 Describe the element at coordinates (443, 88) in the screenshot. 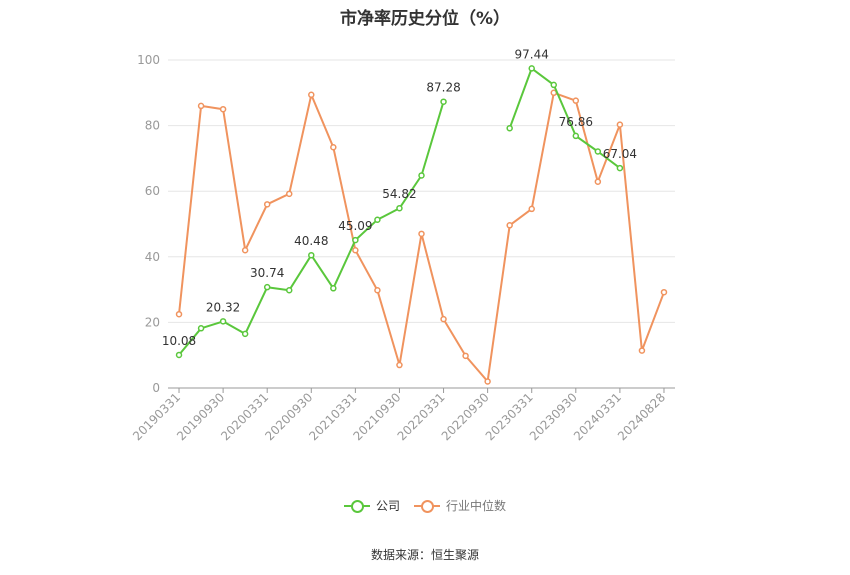

I see `data-label: 87.28` at that location.